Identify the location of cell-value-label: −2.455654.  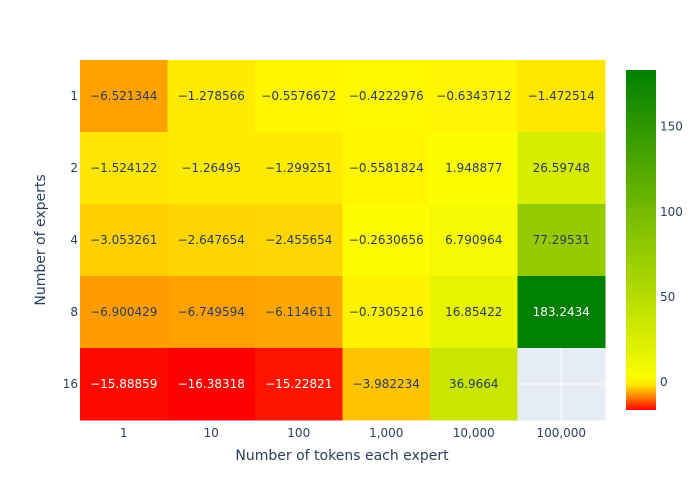
(298, 240).